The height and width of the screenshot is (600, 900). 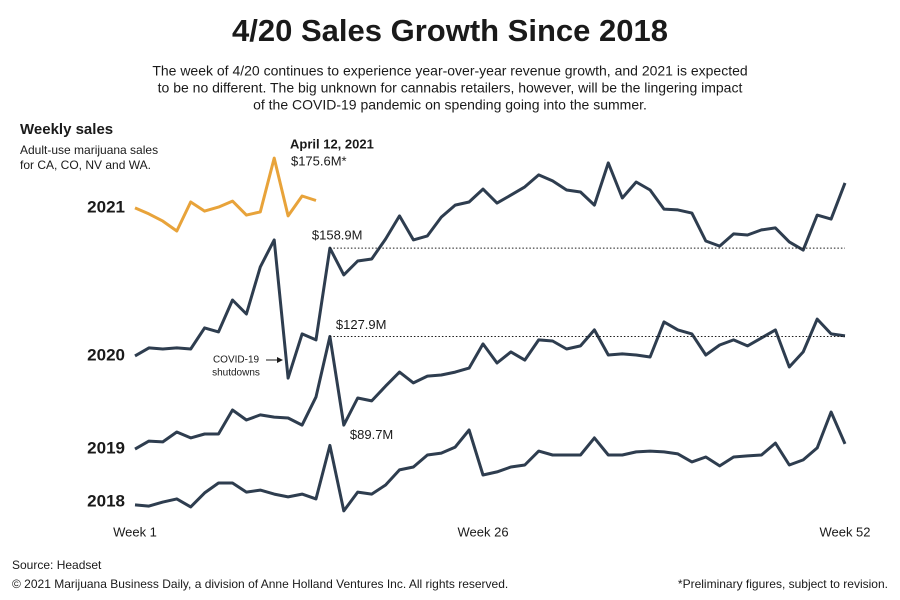 I want to click on annotation: shutdowns, so click(x=236, y=373).